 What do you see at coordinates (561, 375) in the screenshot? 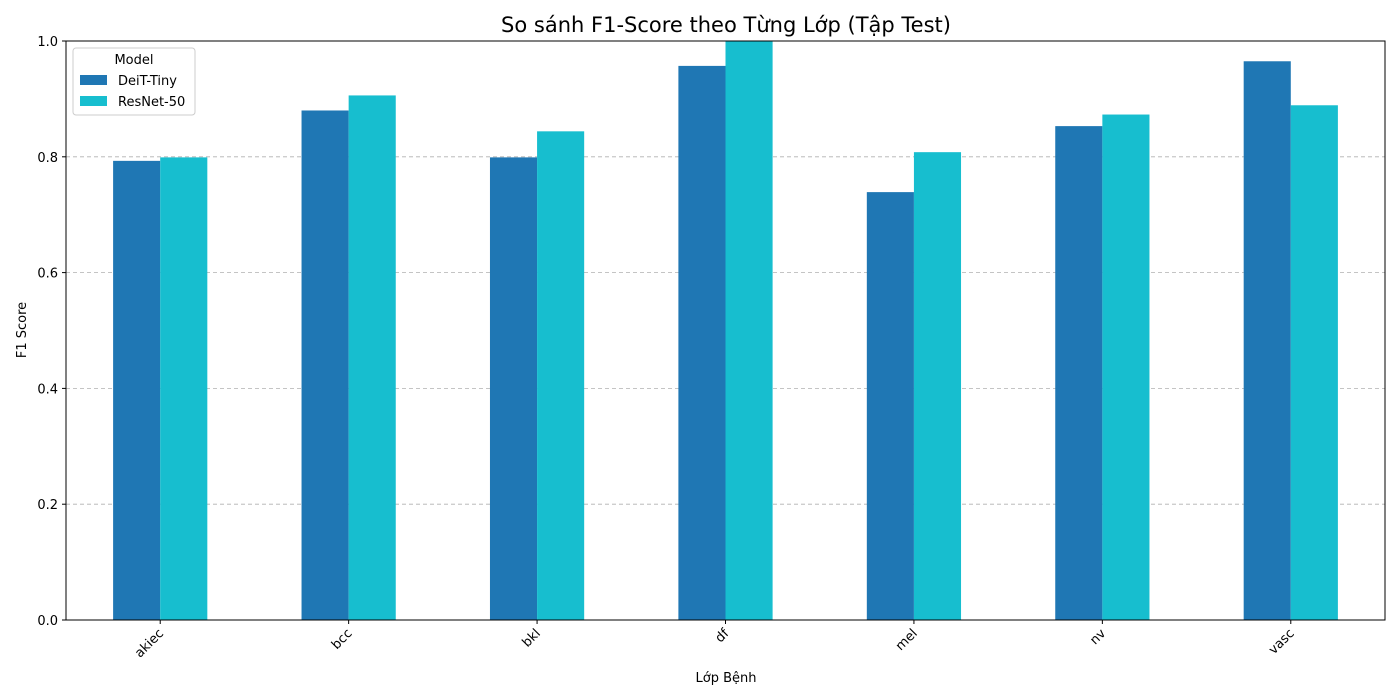
I see `bar-resnet-50-bkl` at bounding box center [561, 375].